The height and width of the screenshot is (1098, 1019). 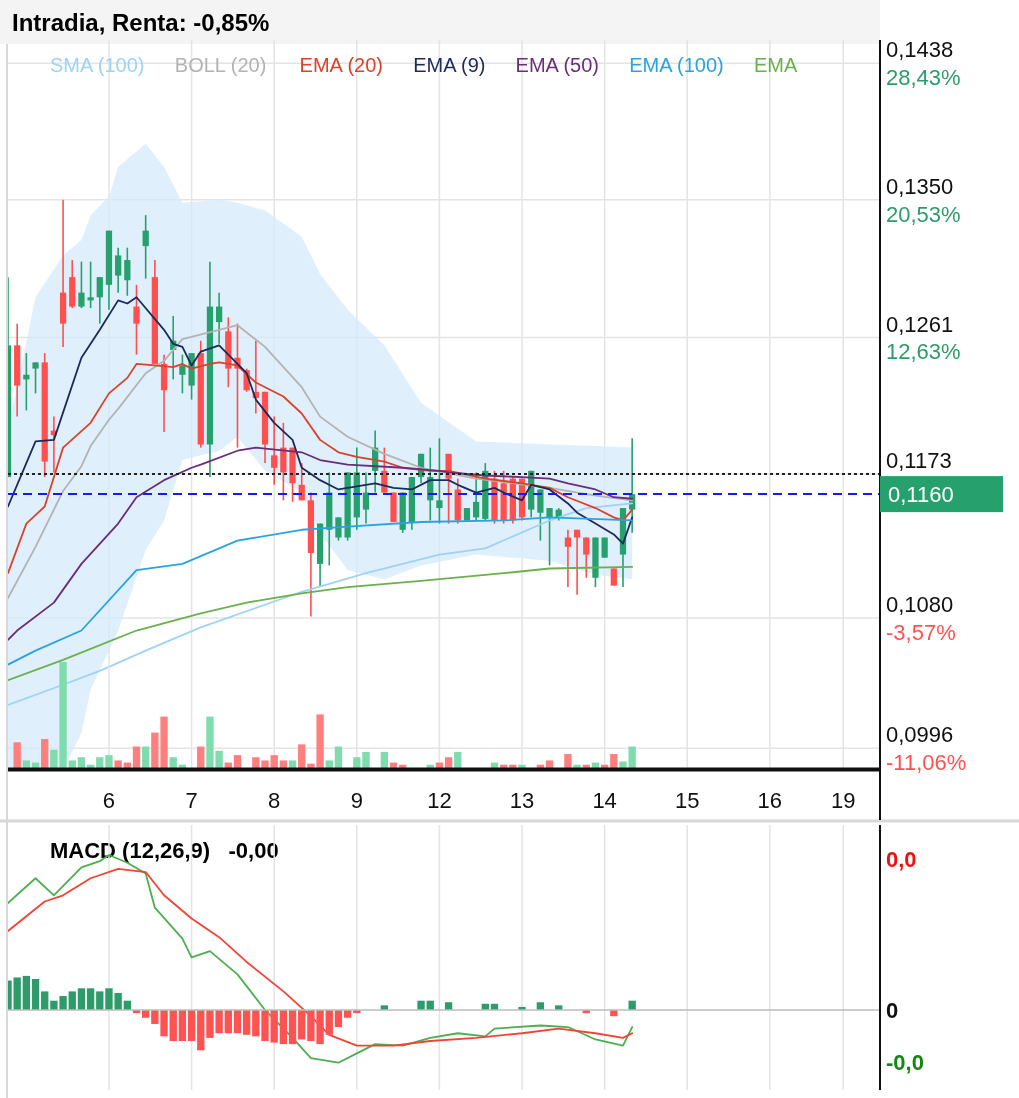 What do you see at coordinates (892, 1010) in the screenshot?
I see `ref-line-label: 0` at bounding box center [892, 1010].